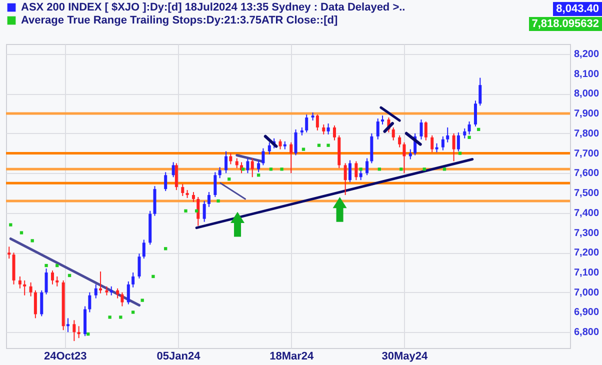 Image resolution: width=602 pixels, height=365 pixels. I want to click on y-tick-label: 7,600, so click(587, 174).